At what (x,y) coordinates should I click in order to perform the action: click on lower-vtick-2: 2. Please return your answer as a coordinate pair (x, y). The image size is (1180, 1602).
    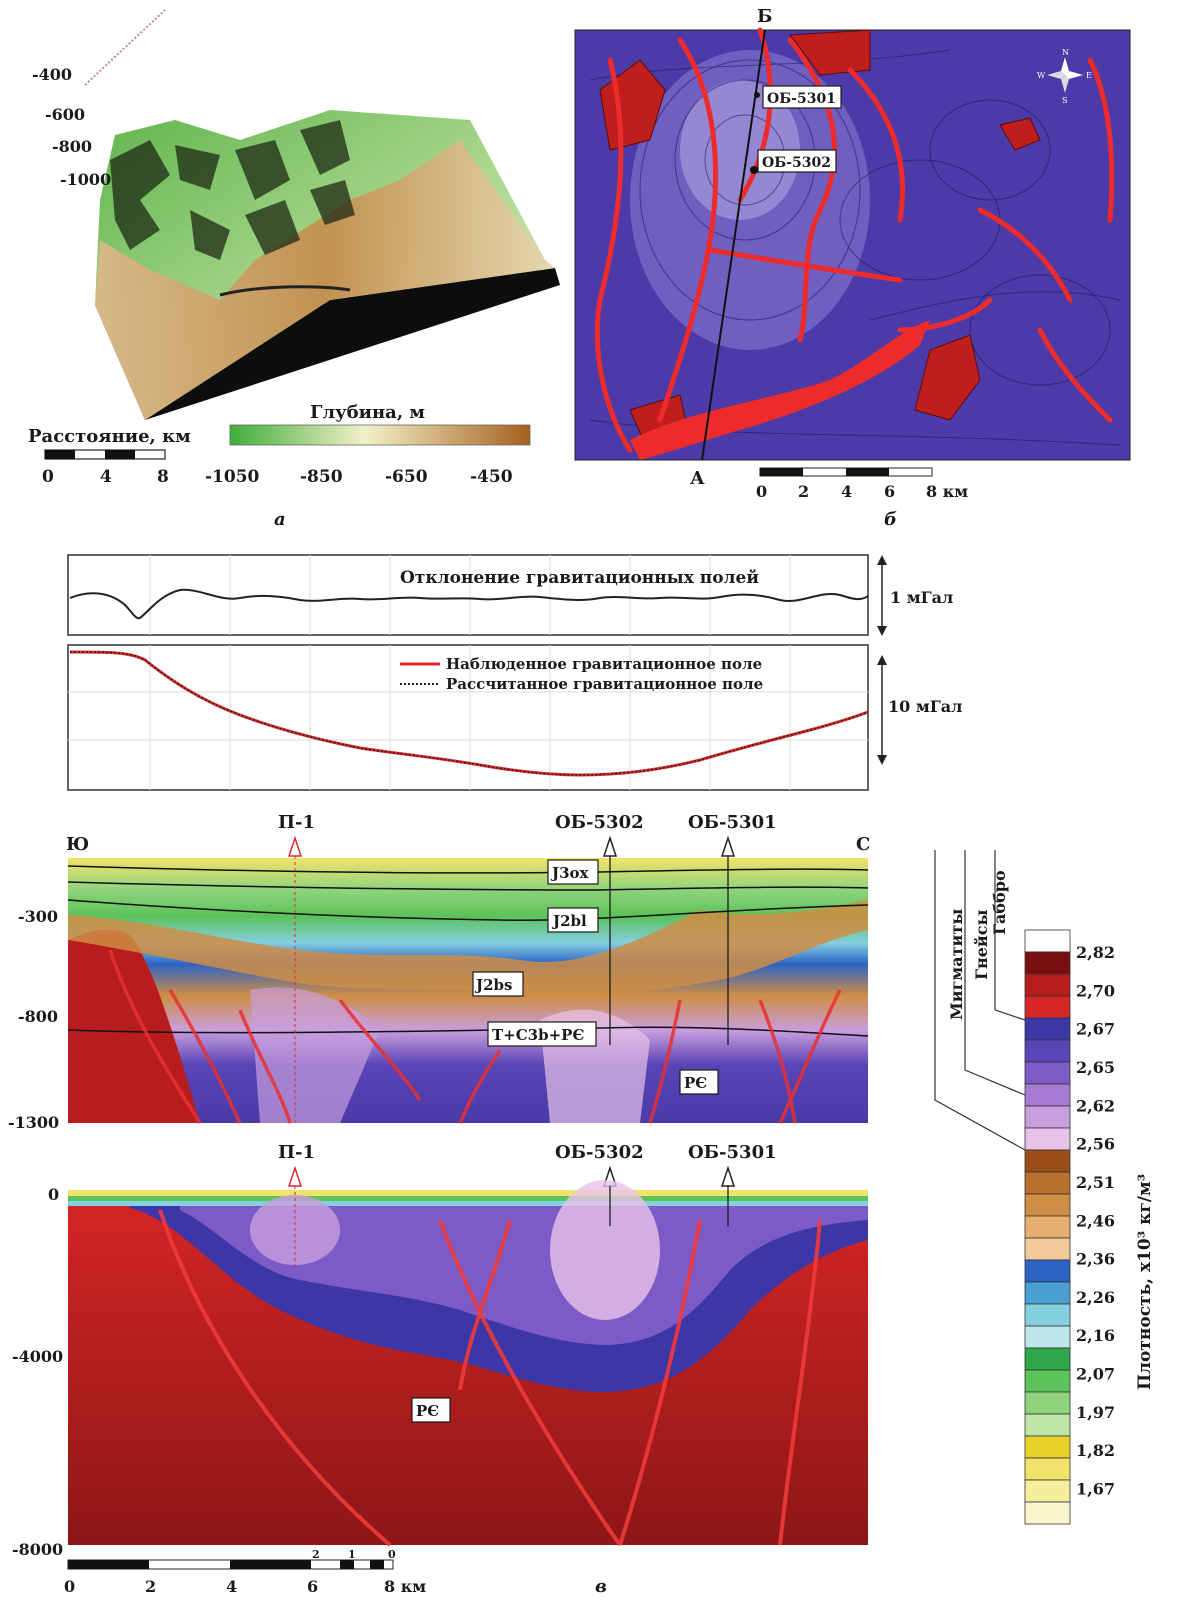
    Looking at the image, I should click on (316, 1554).